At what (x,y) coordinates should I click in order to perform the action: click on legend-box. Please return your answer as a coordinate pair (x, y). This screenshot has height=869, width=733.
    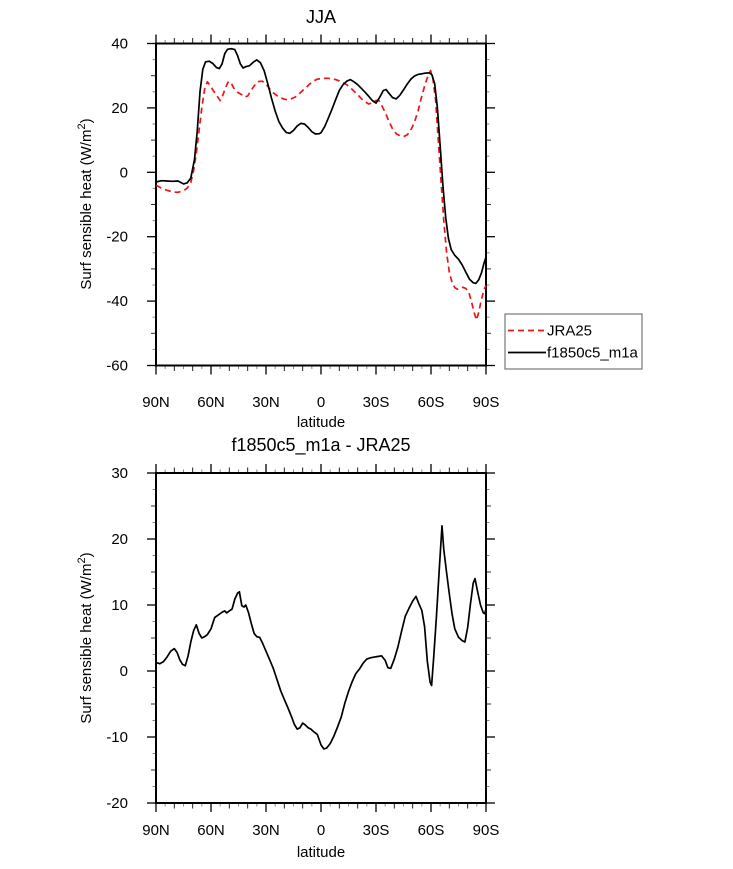
    Looking at the image, I should click on (573, 341).